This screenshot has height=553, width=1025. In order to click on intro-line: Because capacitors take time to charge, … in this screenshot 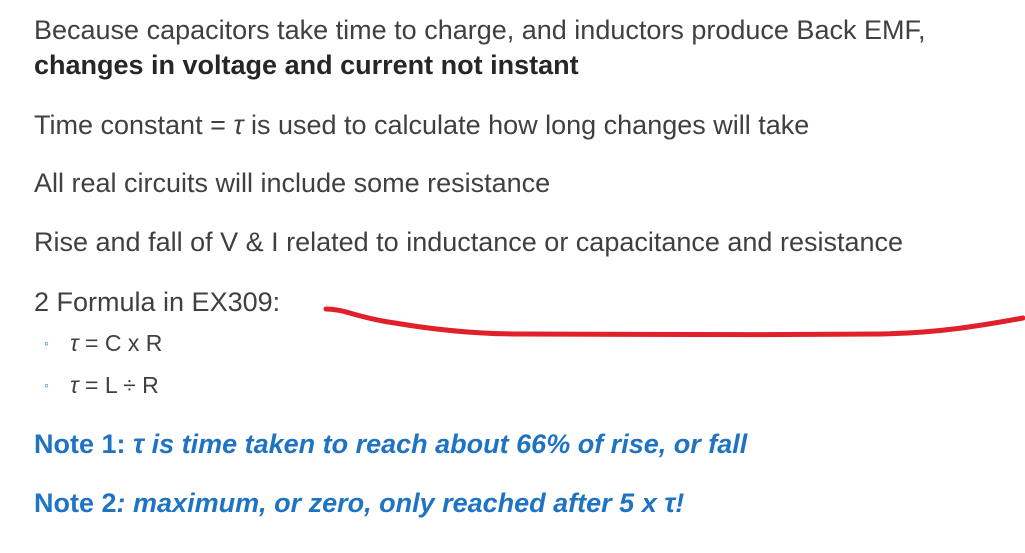, I will do `click(480, 30)`.